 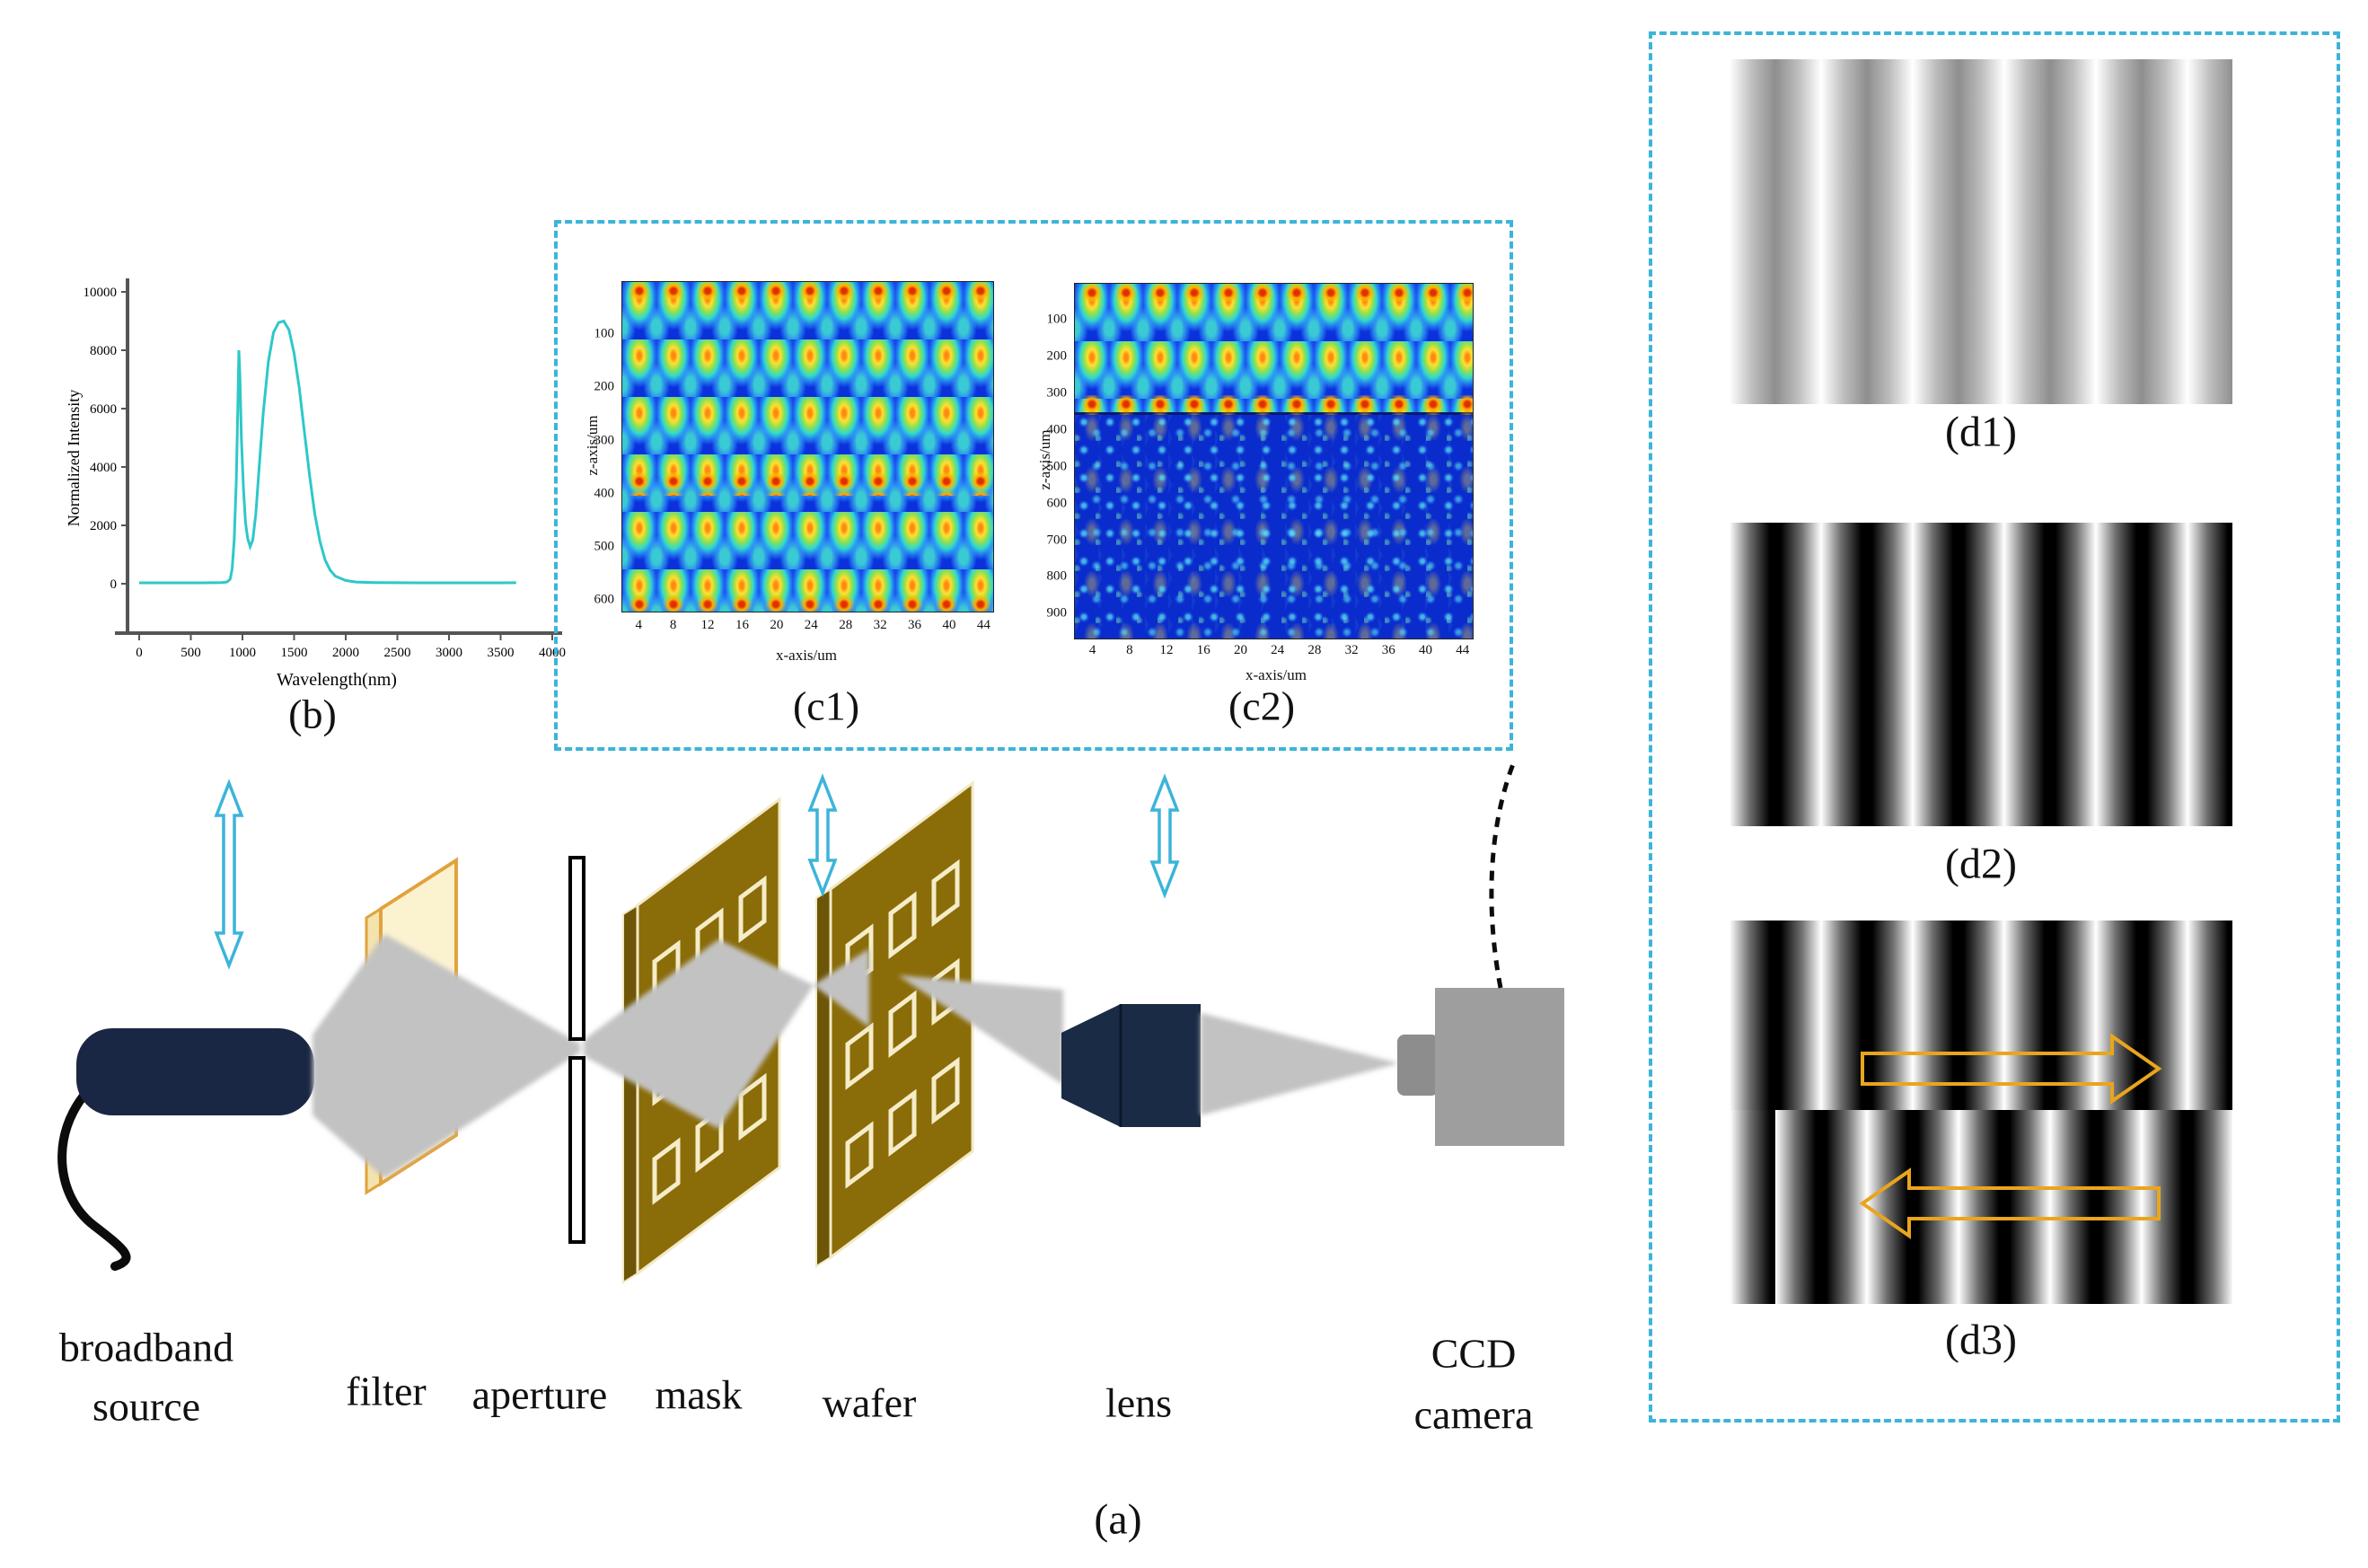 I want to click on heatmap-c2-hotrow-mid, so click(x=1274, y=405).